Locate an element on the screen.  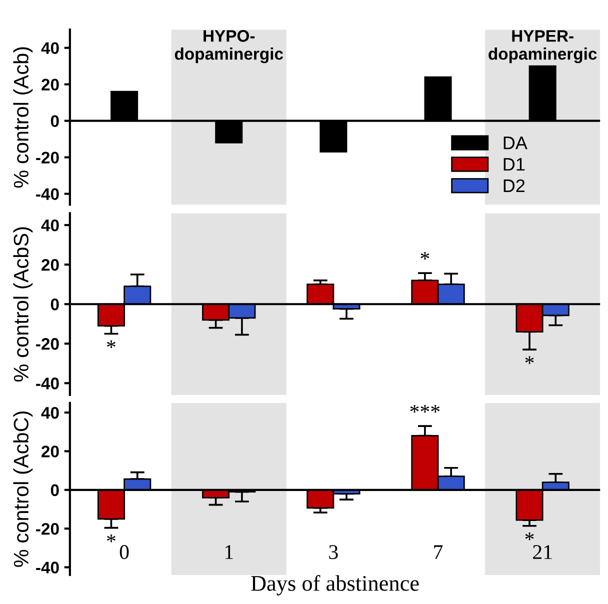
annotation: *** is located at coordinates (425, 408).